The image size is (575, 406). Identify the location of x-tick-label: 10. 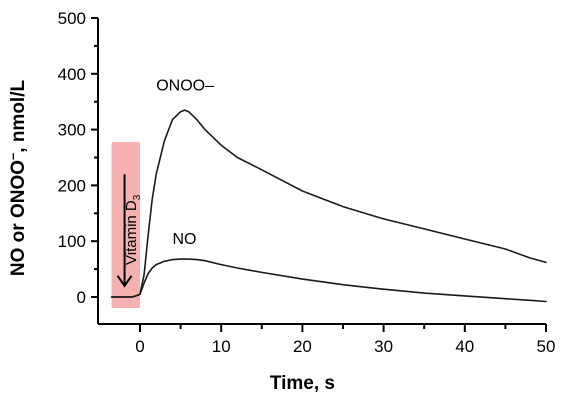
(221, 346).